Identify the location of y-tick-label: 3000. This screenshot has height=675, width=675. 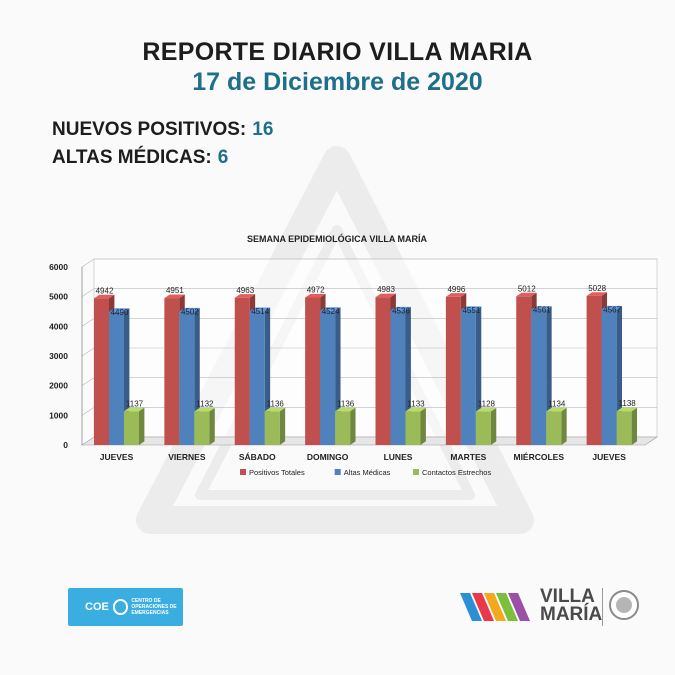
(58, 356).